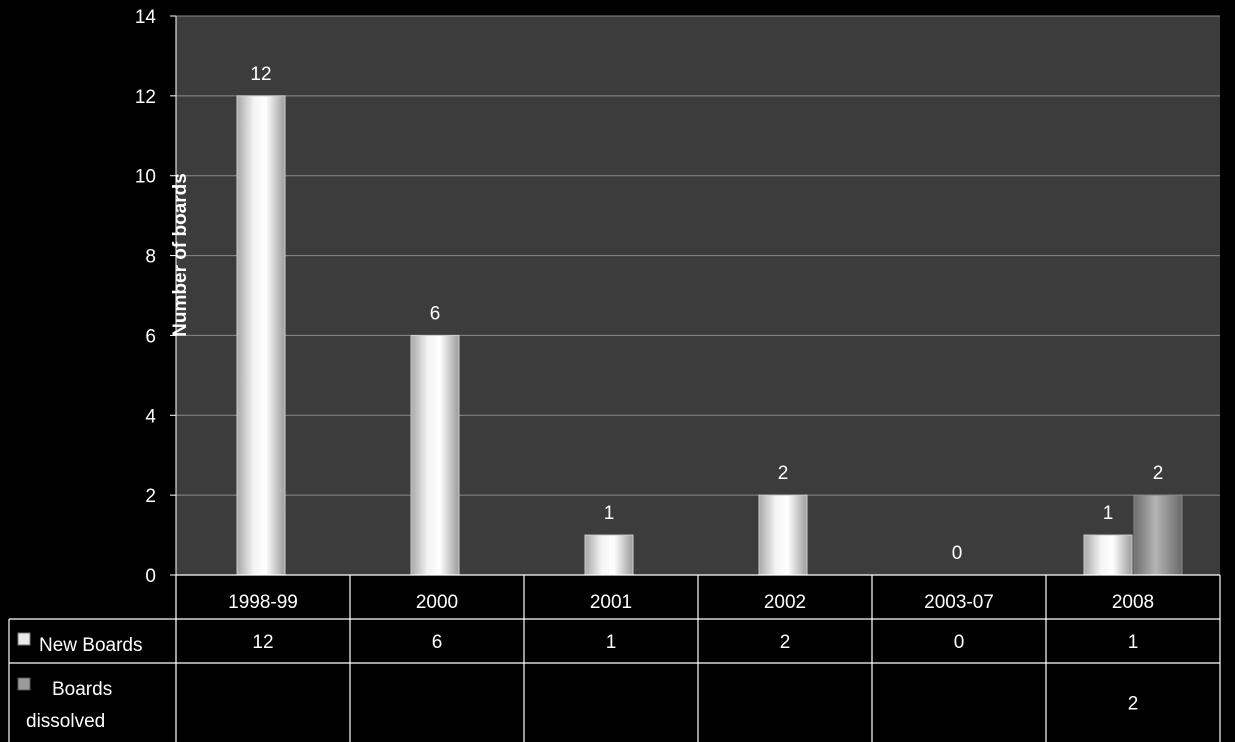 This screenshot has width=1235, height=742. Describe the element at coordinates (91, 645) in the screenshot. I see `legend-new-boards: New Boards` at that location.